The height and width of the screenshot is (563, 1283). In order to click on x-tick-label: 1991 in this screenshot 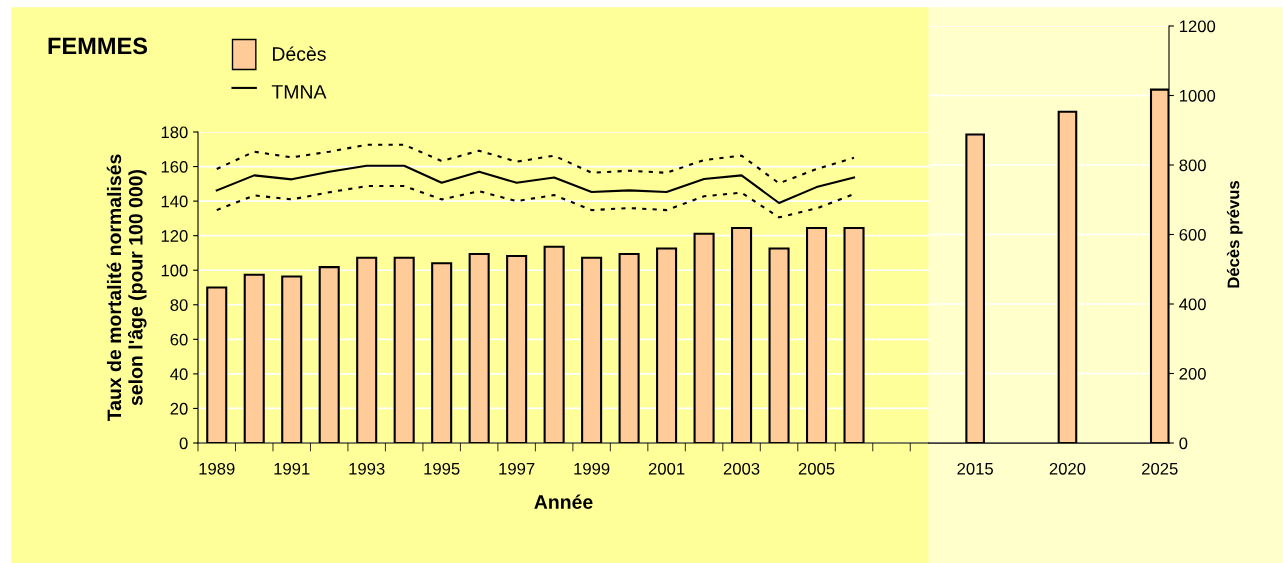, I will do `click(292, 468)`.